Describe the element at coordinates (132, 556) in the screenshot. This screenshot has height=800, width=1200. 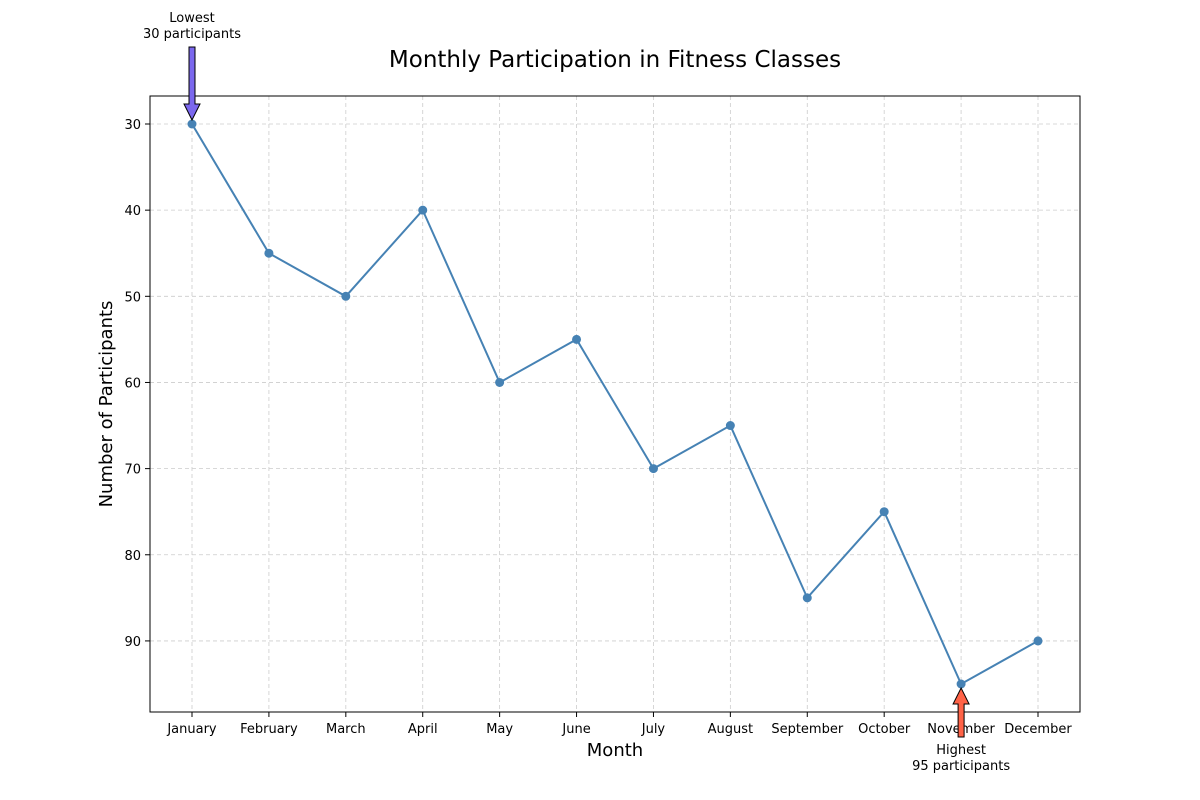
I see `y-tick-label: 80` at that location.